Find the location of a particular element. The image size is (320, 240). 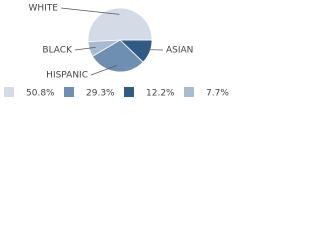

slice-label: WHITE is located at coordinates (43, 9).